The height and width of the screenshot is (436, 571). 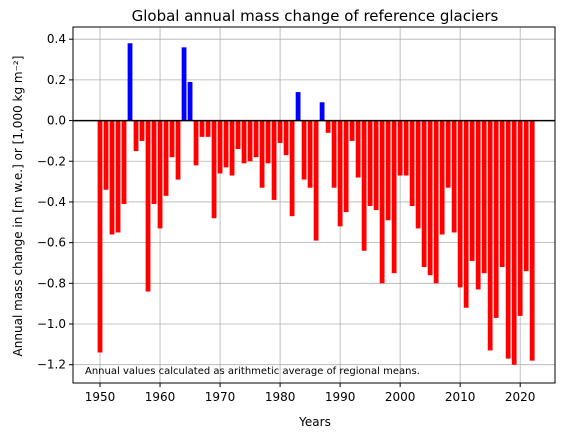 I want to click on x-tick-label: 1950, so click(x=100, y=397).